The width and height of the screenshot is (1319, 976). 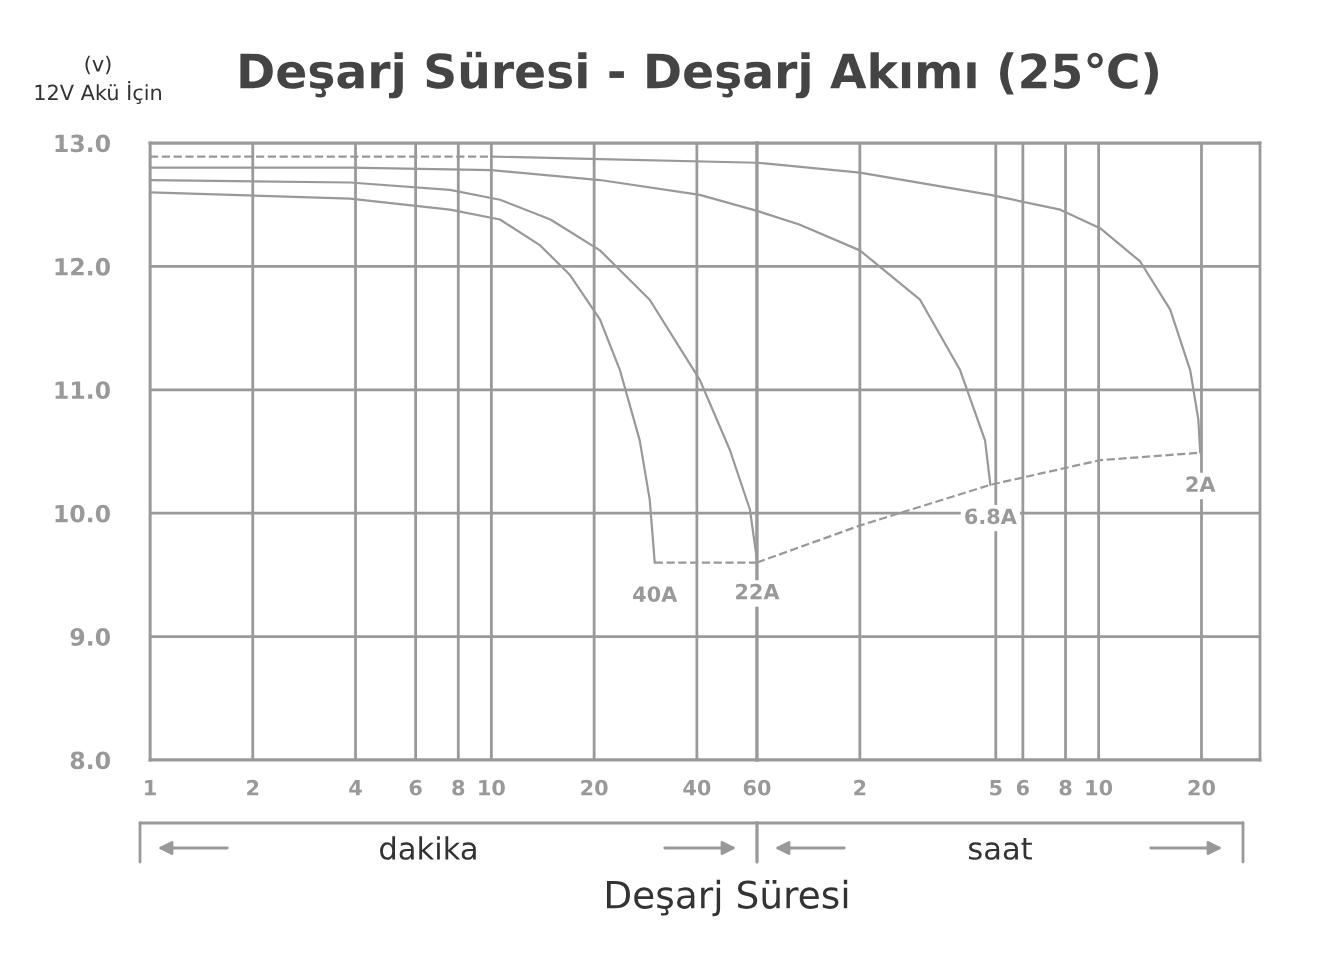 I want to click on x-tick-label: 40, so click(x=697, y=787).